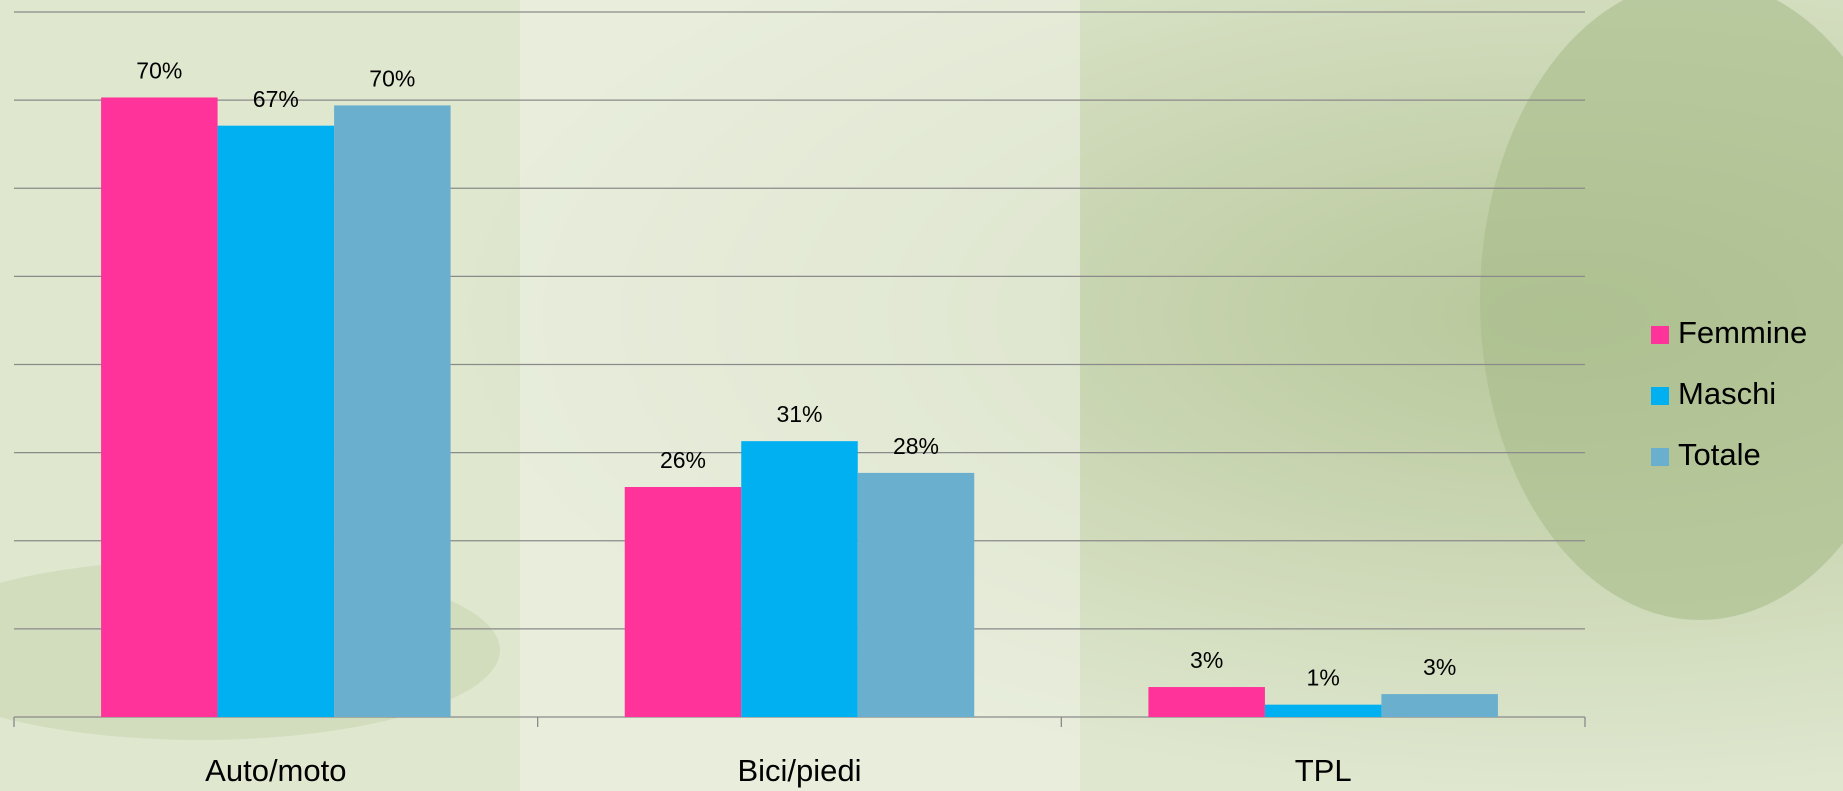 Image resolution: width=1843 pixels, height=791 pixels. I want to click on legend-label: Maschi, so click(1727, 393).